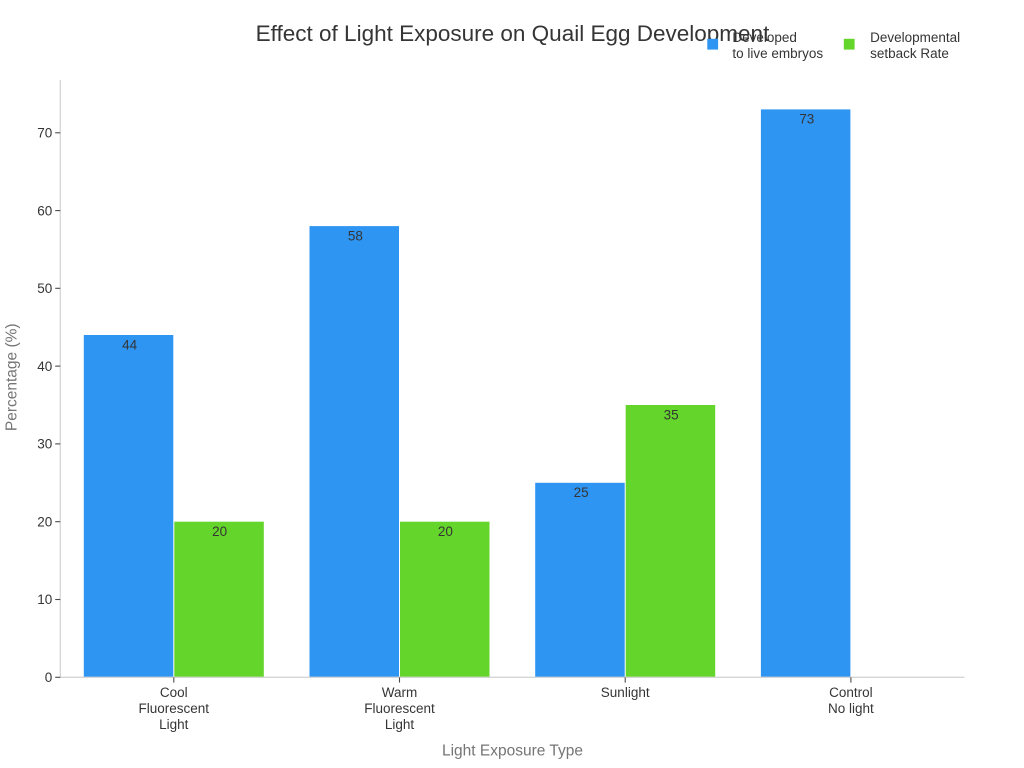 This screenshot has height=768, width=1024. What do you see at coordinates (44, 366) in the screenshot?
I see `svg-text: 40` at bounding box center [44, 366].